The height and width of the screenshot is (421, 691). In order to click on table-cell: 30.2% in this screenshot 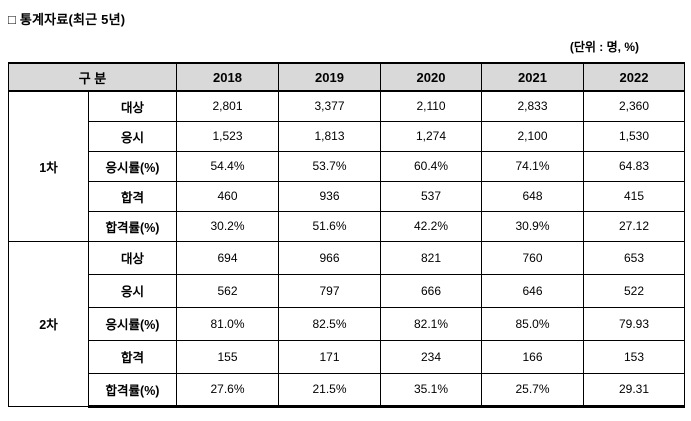, I will do `click(228, 226)`.